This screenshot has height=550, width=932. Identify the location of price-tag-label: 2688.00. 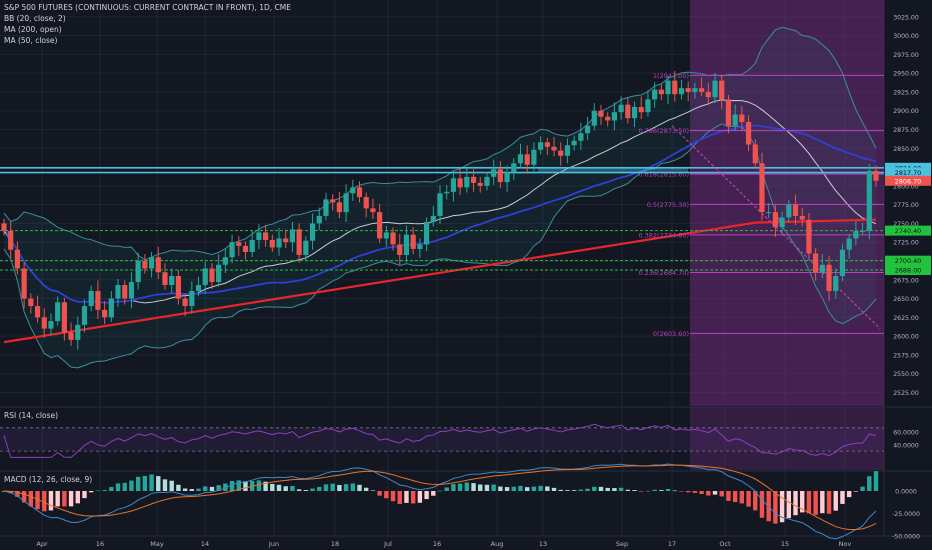
(908, 270).